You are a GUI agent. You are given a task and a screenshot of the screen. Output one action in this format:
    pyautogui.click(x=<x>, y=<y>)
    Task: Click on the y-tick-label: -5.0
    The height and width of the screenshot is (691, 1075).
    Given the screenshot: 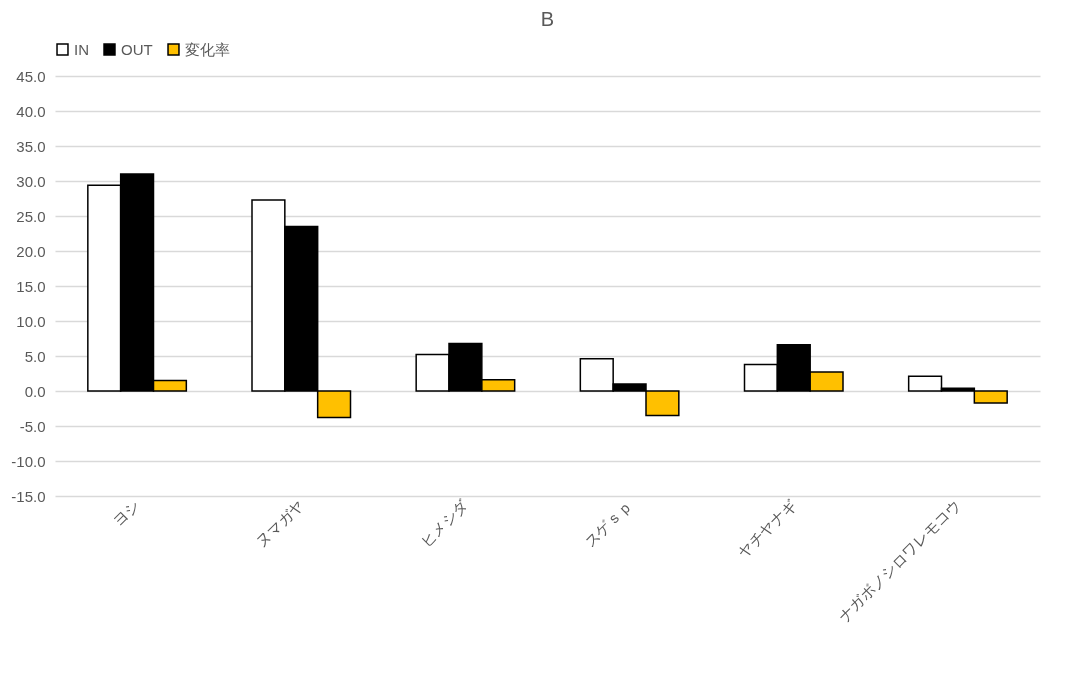 What is the action you would take?
    pyautogui.click(x=32, y=426)
    